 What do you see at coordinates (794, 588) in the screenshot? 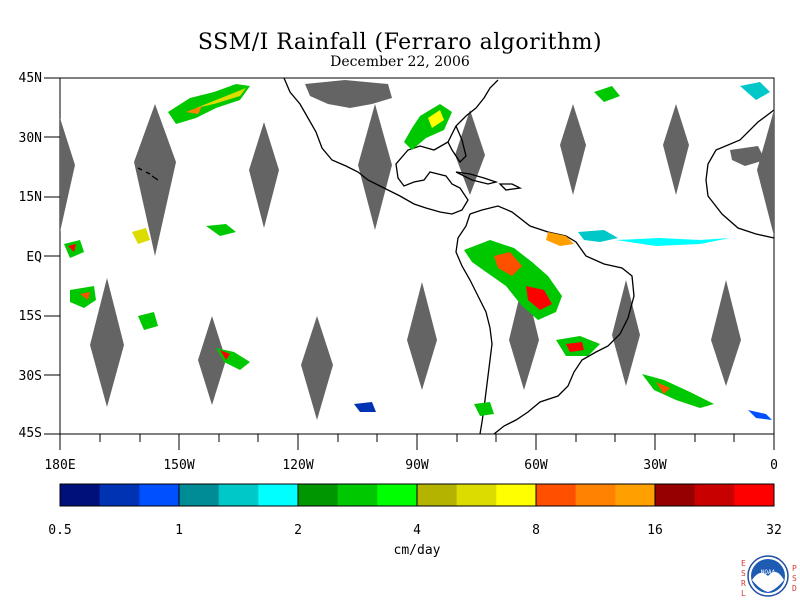
I see `psd-letter: D` at bounding box center [794, 588].